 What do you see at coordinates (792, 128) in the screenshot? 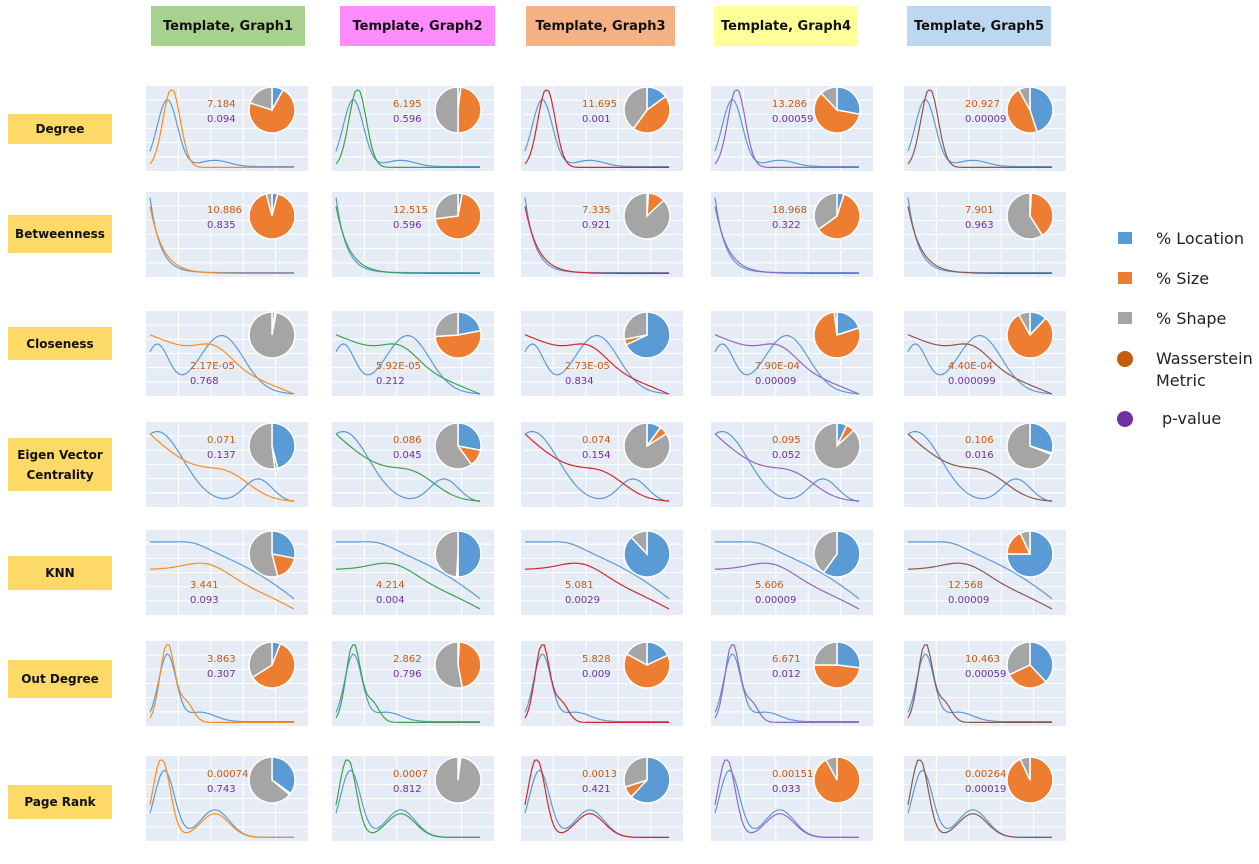
I see `density-plot: 13.286 0.00059` at bounding box center [792, 128].